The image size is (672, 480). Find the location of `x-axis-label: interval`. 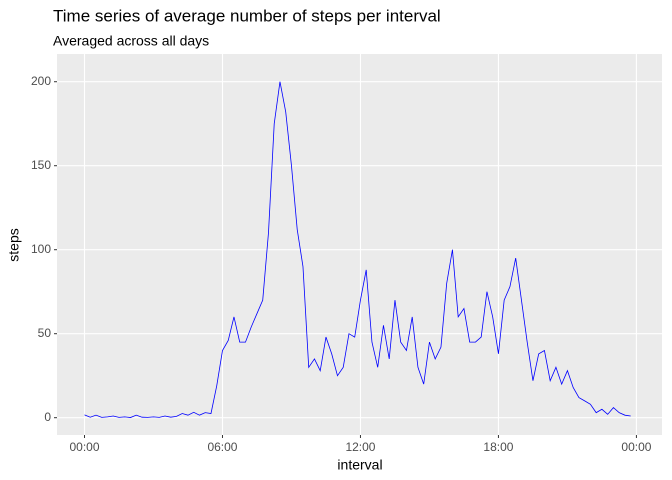

x-axis-label: interval is located at coordinates (359, 465).